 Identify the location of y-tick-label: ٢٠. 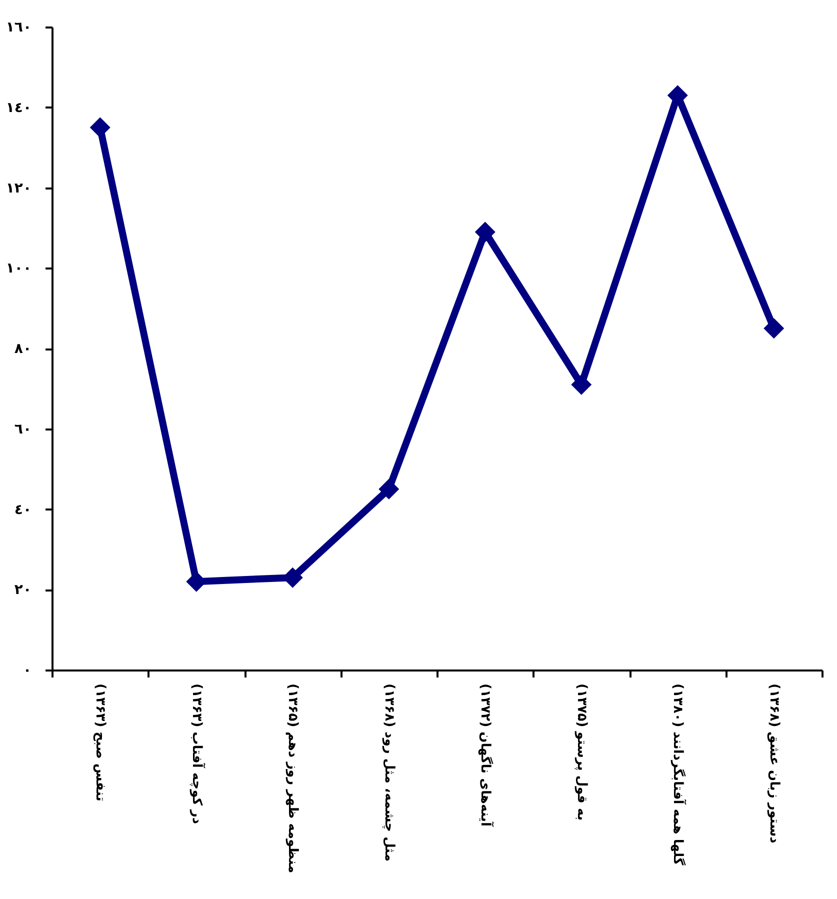
(23, 590).